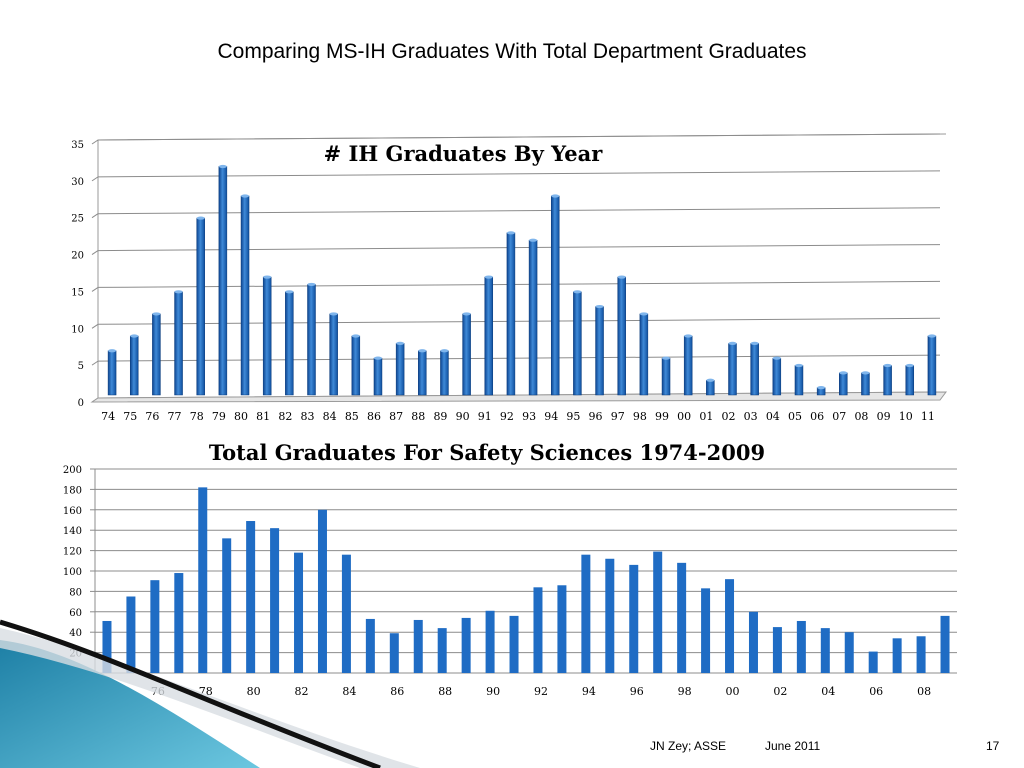 This screenshot has height=768, width=1024. What do you see at coordinates (308, 416) in the screenshot?
I see `x-tick-label: 83` at bounding box center [308, 416].